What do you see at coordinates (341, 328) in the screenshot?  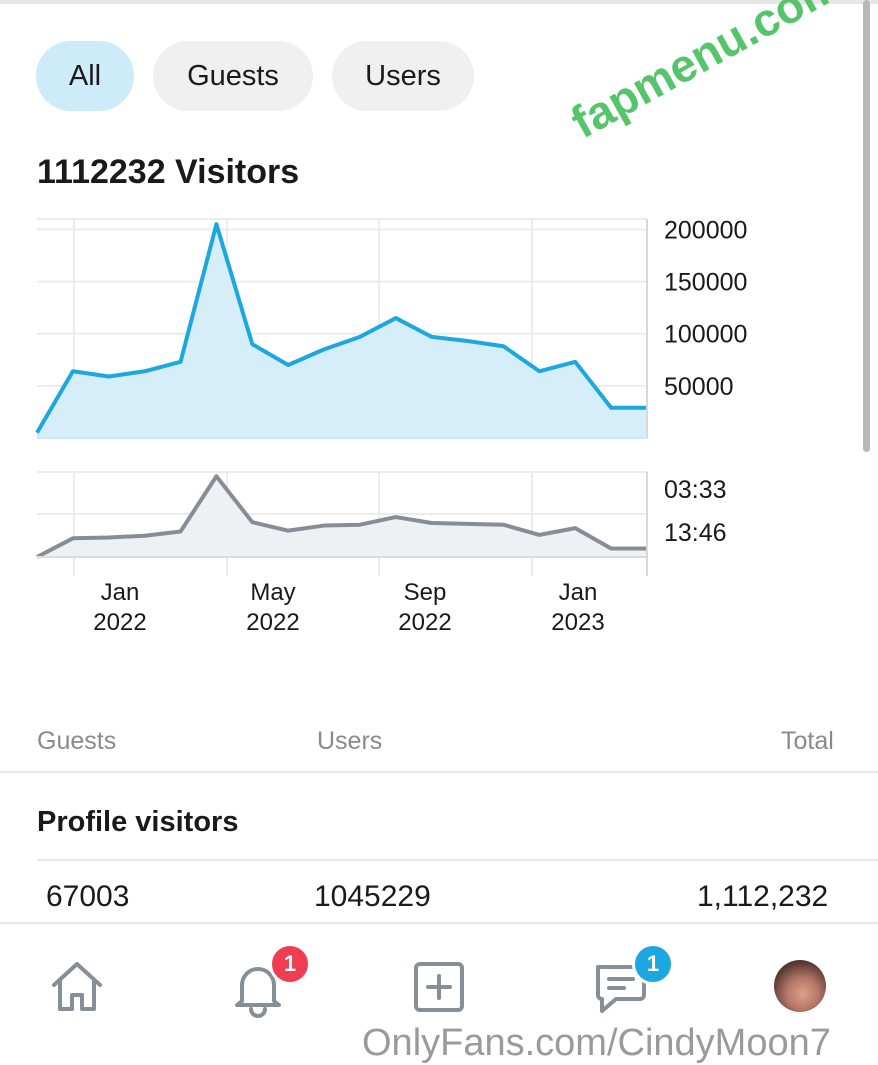 I see `visitors-line` at bounding box center [341, 328].